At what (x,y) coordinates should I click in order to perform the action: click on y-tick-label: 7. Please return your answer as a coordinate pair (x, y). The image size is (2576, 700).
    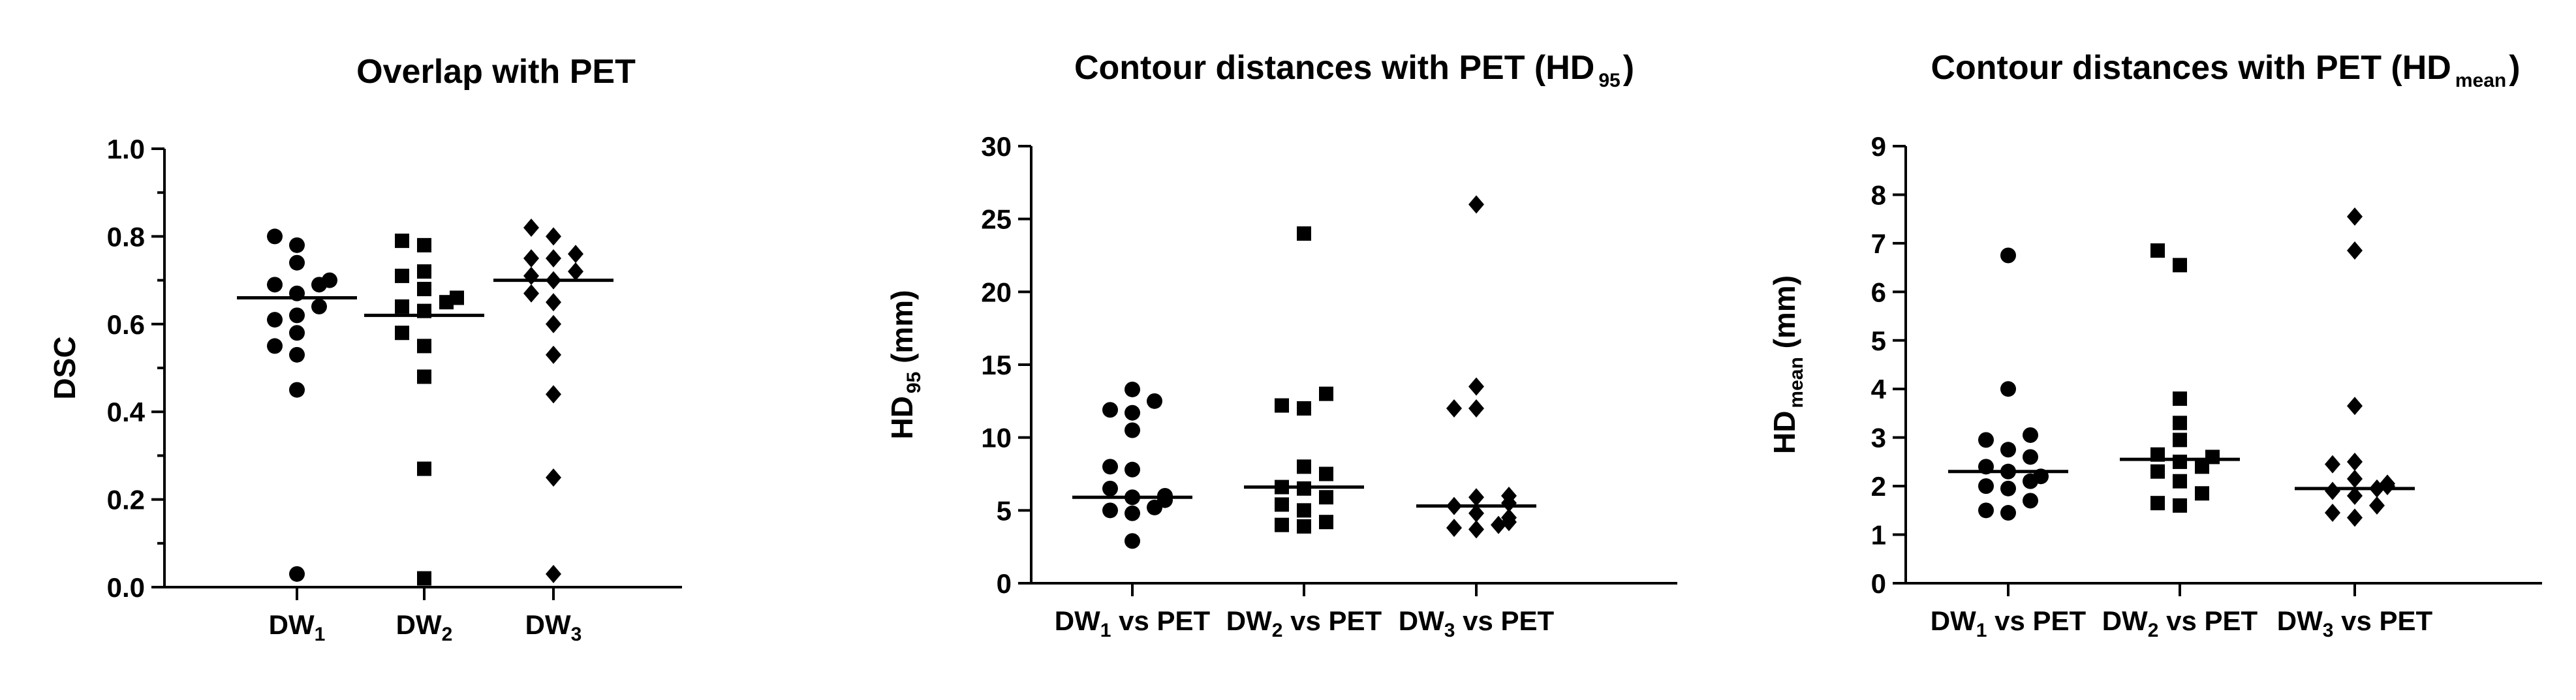
    Looking at the image, I should click on (1878, 243).